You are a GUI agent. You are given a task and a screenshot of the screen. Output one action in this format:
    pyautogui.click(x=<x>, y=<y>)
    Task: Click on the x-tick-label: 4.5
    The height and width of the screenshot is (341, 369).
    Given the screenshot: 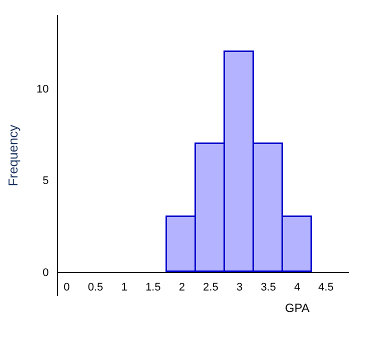 What is the action you would take?
    pyautogui.click(x=326, y=287)
    